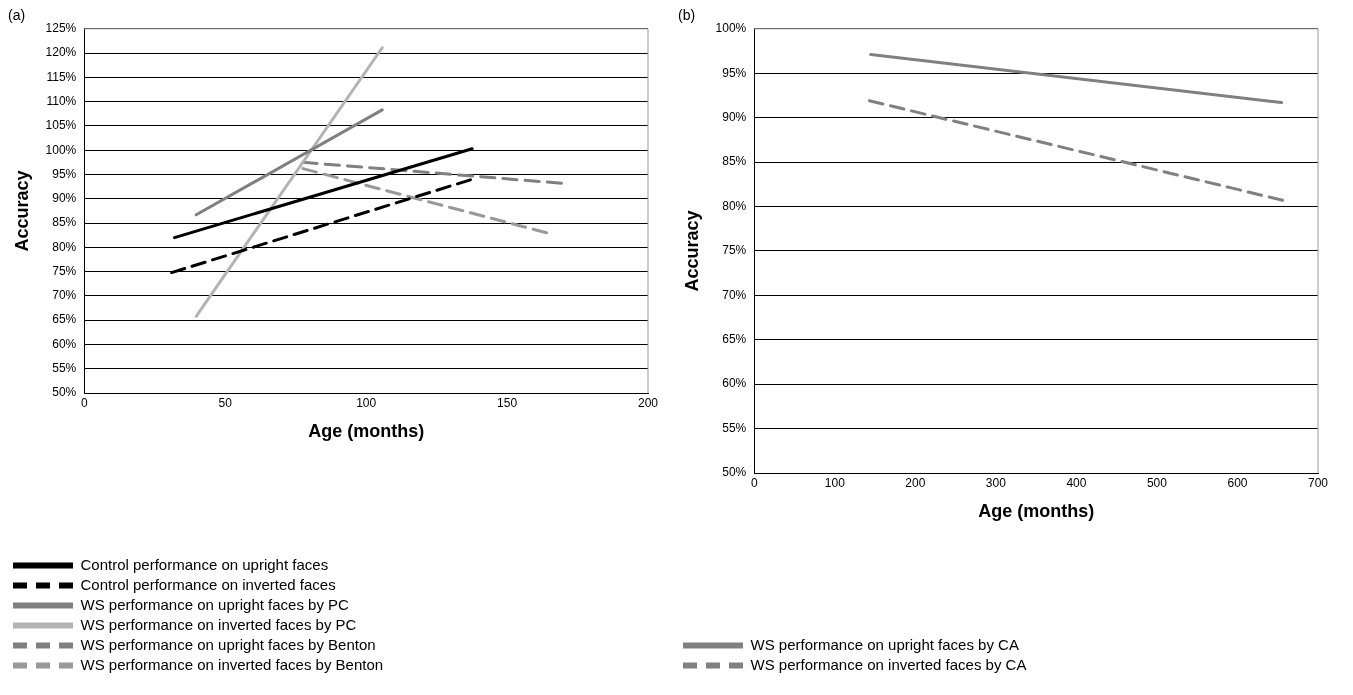 The width and height of the screenshot is (1353, 695). I want to click on y-tick-label: 115%, so click(61, 76).